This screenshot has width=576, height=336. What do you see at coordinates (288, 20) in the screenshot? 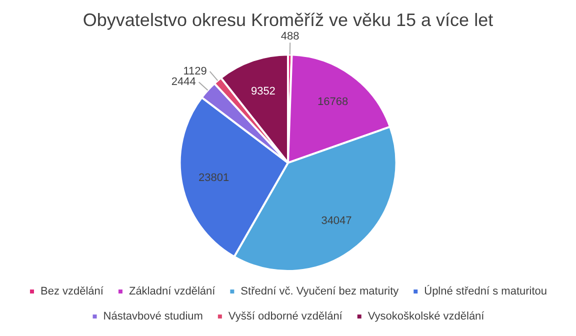
I see `chart-title: Obyvatelstvo okresu Kroměříž ve věku 15 a více let` at bounding box center [288, 20].